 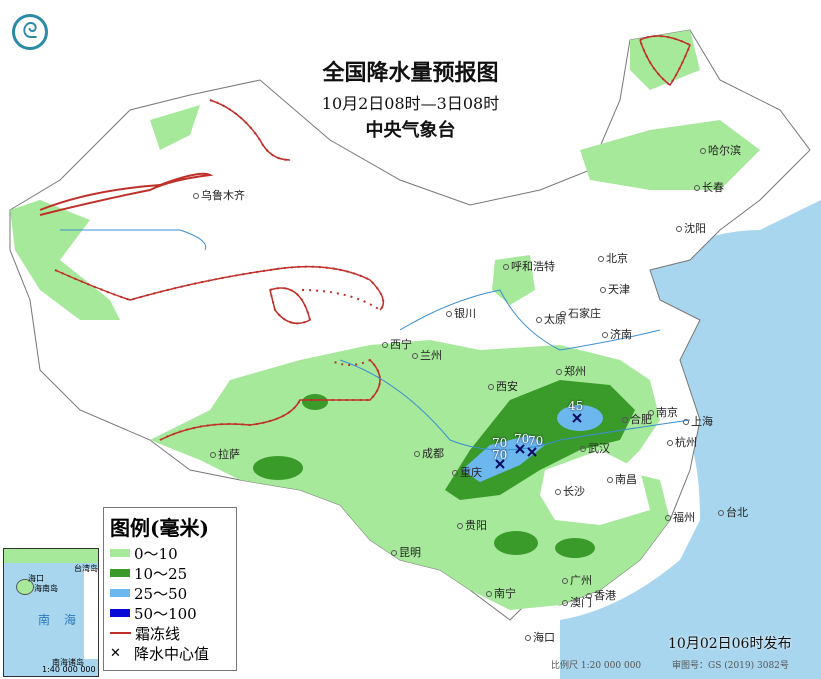 I want to click on city-label: 合肥, so click(x=637, y=419).